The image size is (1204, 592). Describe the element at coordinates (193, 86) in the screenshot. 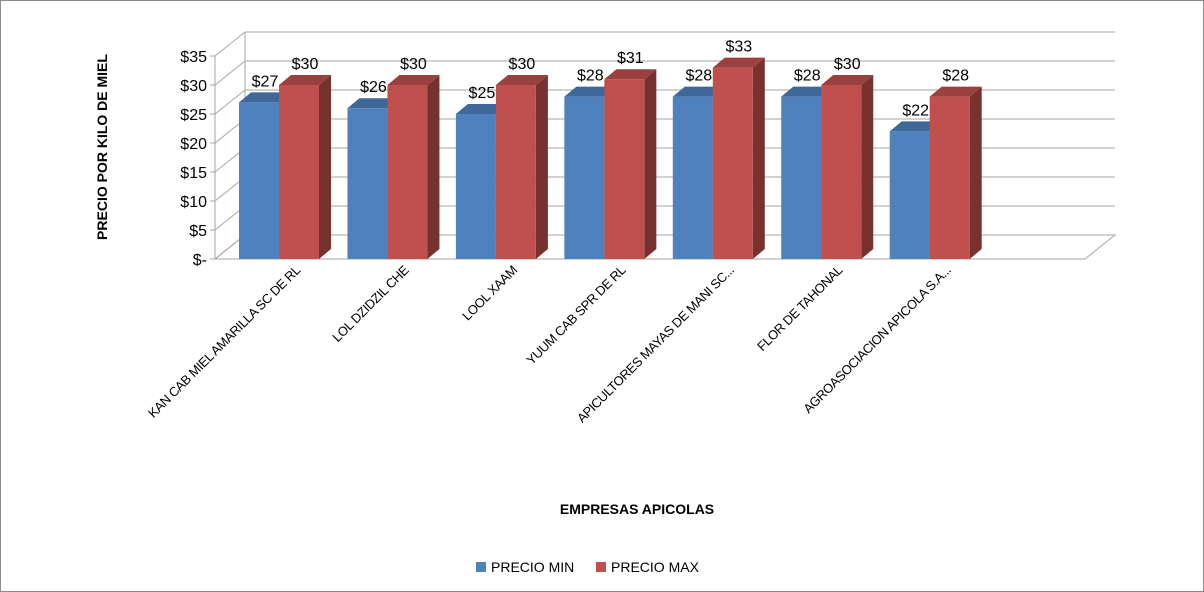

I see `y-tick-label: $30` at that location.